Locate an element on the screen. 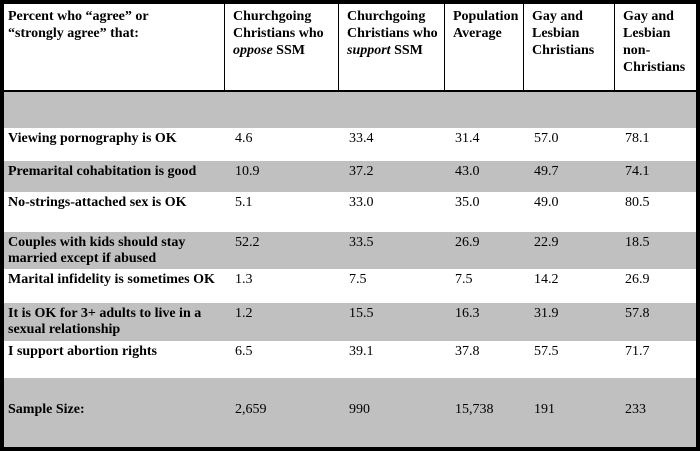 Image resolution: width=700 pixels, height=451 pixels. sample-size-value: 2,659 is located at coordinates (251, 409).